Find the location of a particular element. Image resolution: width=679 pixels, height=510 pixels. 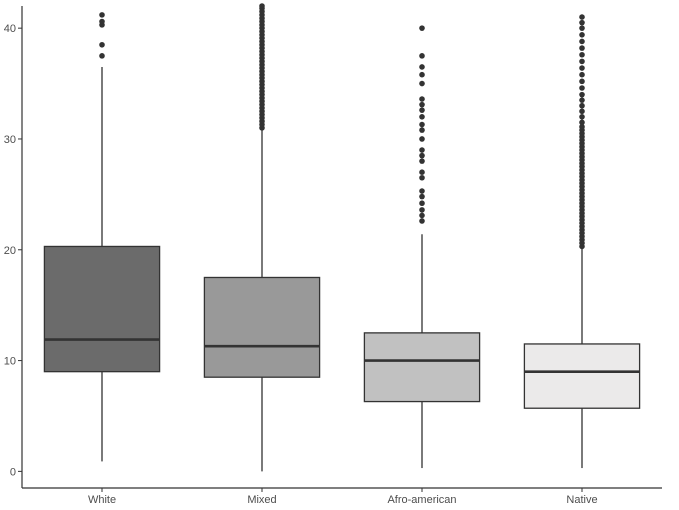

x-tick-label-native: Native is located at coordinates (581, 500).